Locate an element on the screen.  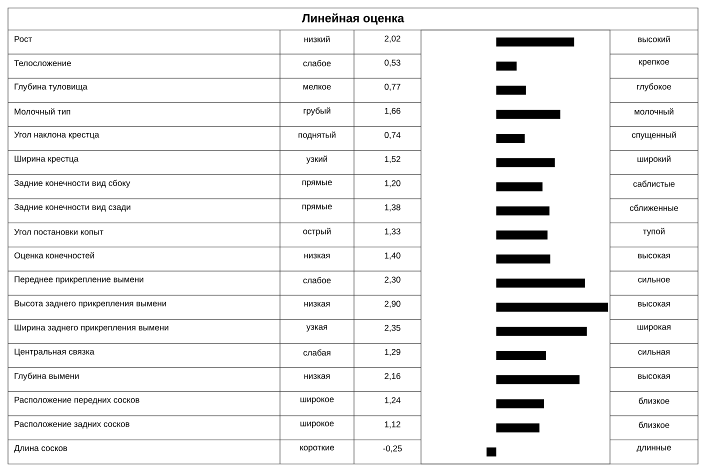
data-label: 1,33 is located at coordinates (392, 232).